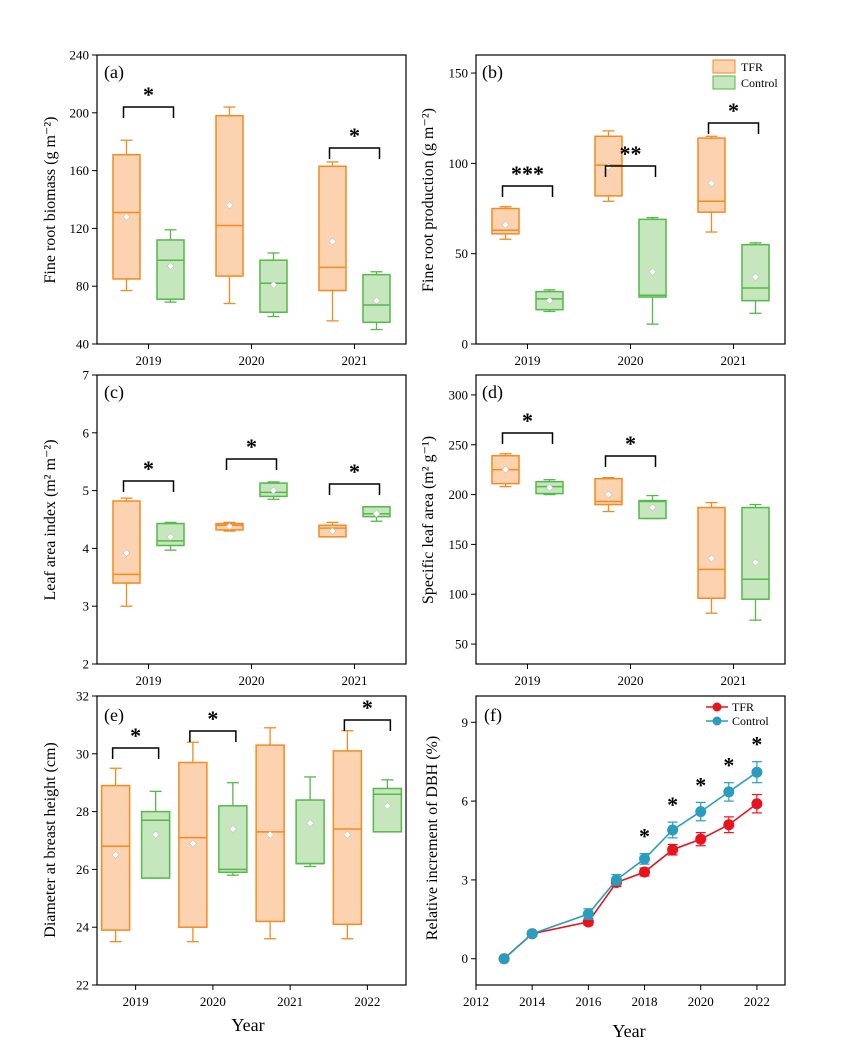 This screenshot has width=865, height=1061. I want to click on panel-d-control-box-2020-mean, so click(652, 507).